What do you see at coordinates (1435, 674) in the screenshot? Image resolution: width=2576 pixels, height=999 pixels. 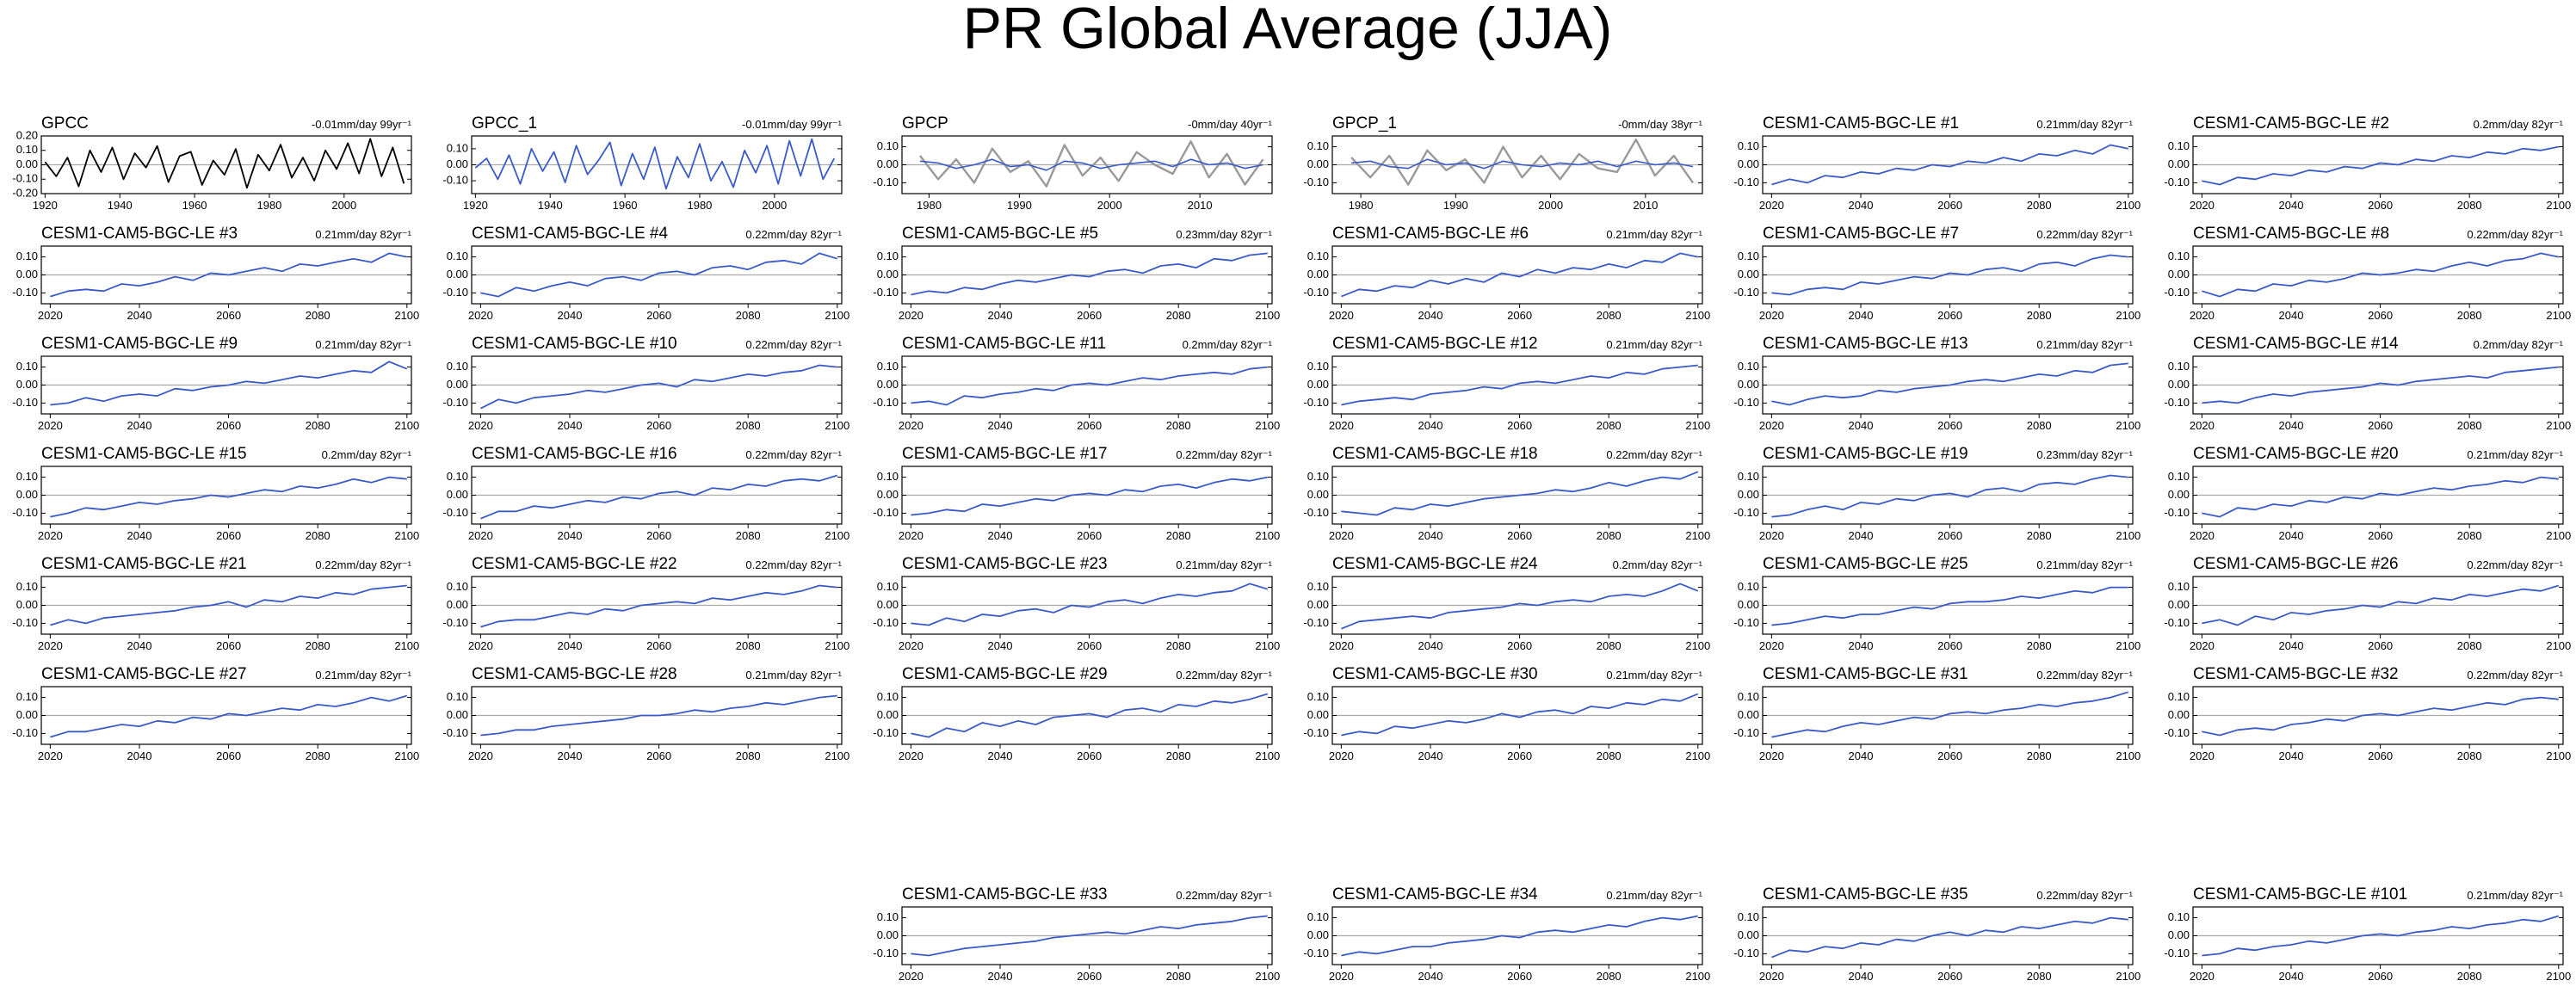 I see `panel-title: CESM1-CAM5-BGC-LE #30` at bounding box center [1435, 674].